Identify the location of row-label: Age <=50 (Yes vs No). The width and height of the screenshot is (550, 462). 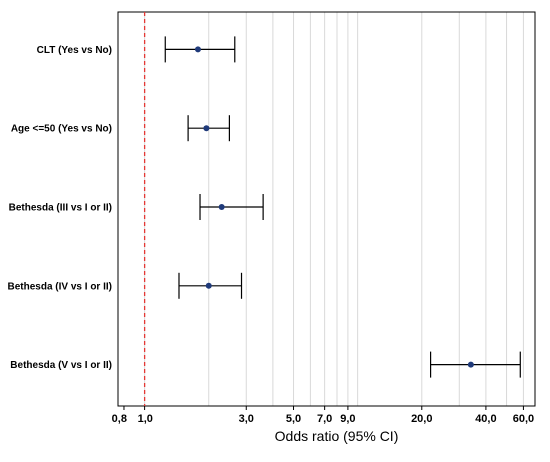
(61, 129).